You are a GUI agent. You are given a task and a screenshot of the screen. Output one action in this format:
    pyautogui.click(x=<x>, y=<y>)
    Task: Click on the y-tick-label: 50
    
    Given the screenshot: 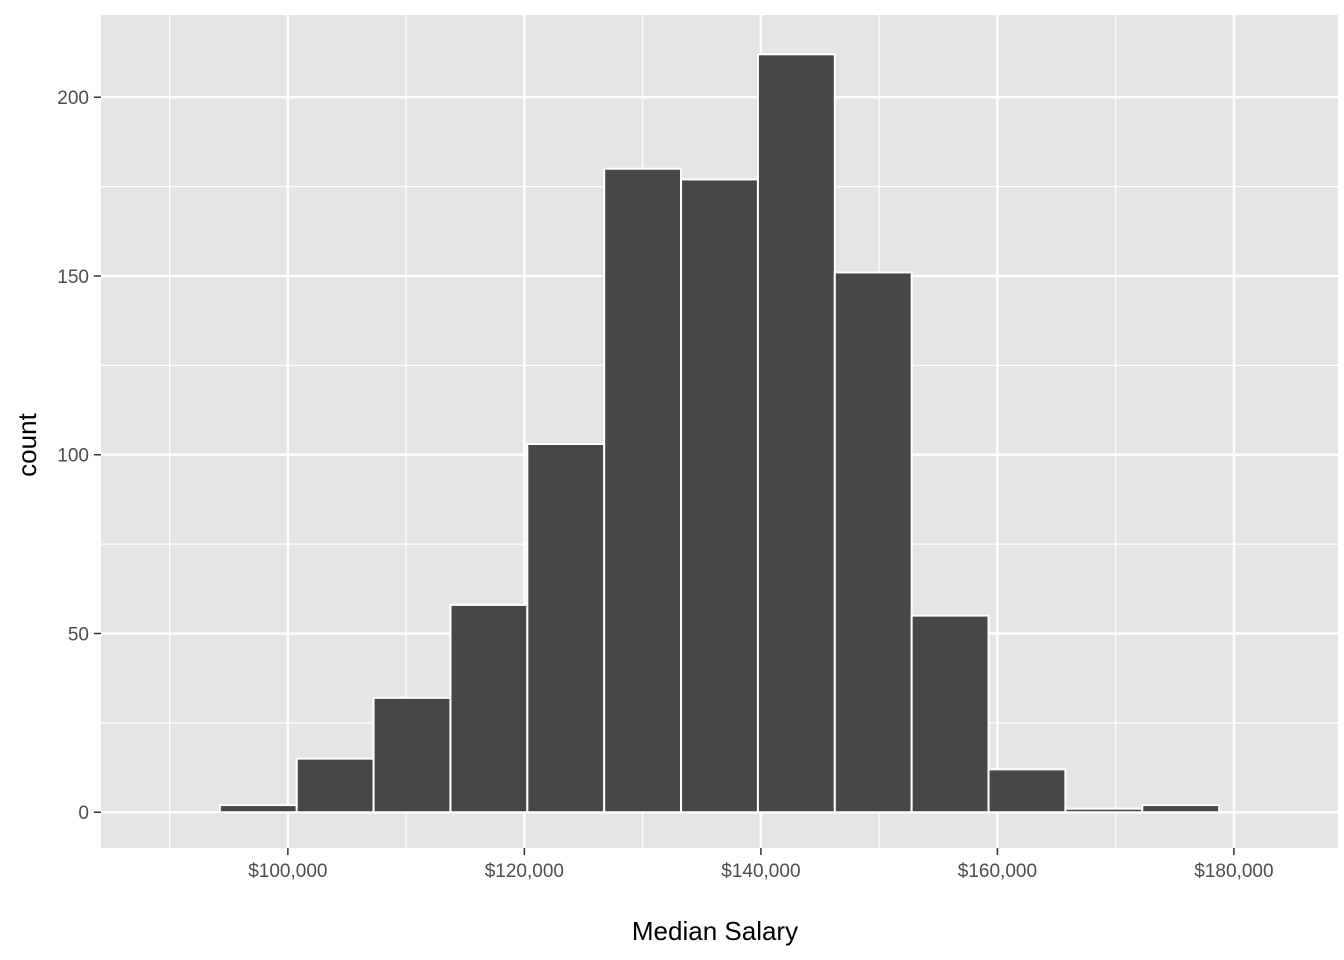 What is the action you would take?
    pyautogui.click(x=78, y=634)
    